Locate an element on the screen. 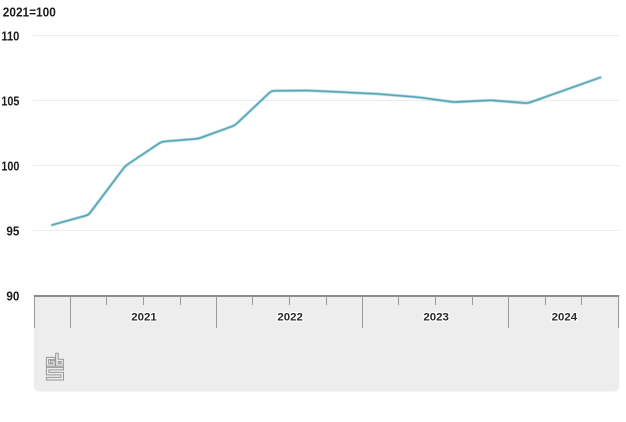 The image size is (626, 422). svg-text: 2022 is located at coordinates (290, 318).